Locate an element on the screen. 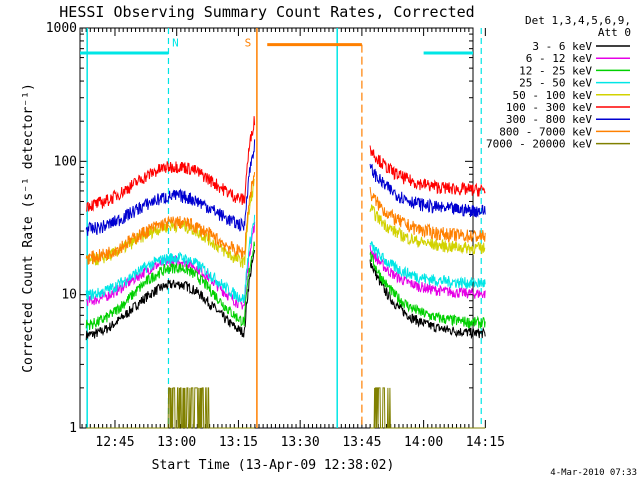 Image resolution: width=640 pixels, height=480 pixels. legend-label: 3 - 6 keV is located at coordinates (562, 46).